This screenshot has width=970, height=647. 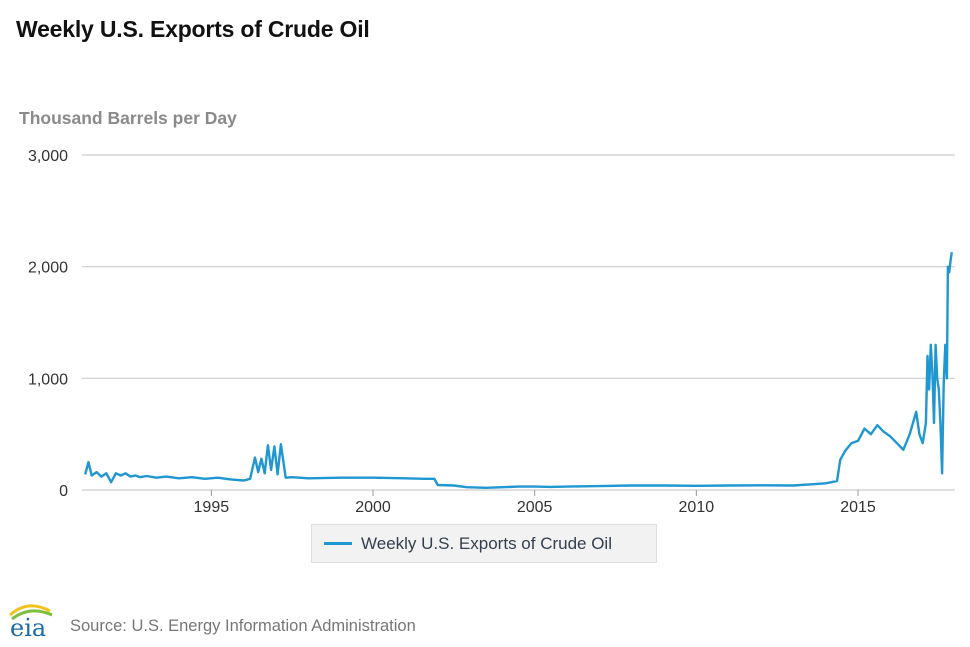 I want to click on y-tick-label: 3,000, so click(x=48, y=156).